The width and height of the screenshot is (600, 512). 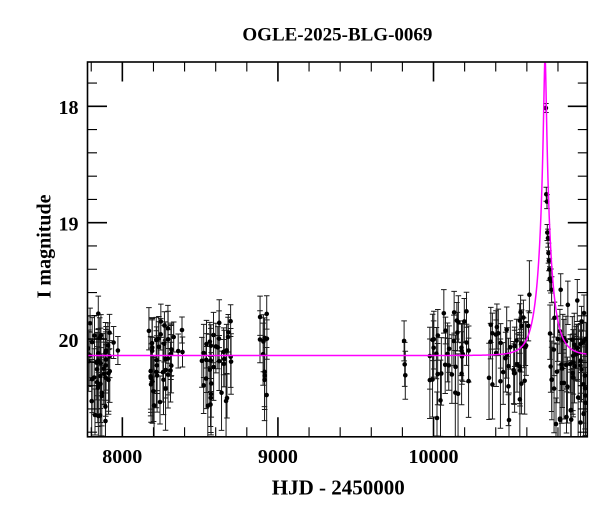 I want to click on svg-text: 20, so click(x=69, y=341).